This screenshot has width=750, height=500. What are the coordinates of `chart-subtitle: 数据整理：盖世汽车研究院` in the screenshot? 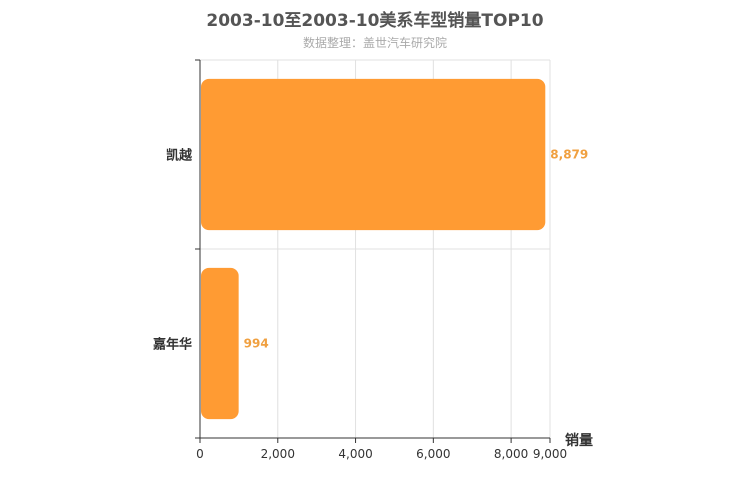 It's located at (374, 43).